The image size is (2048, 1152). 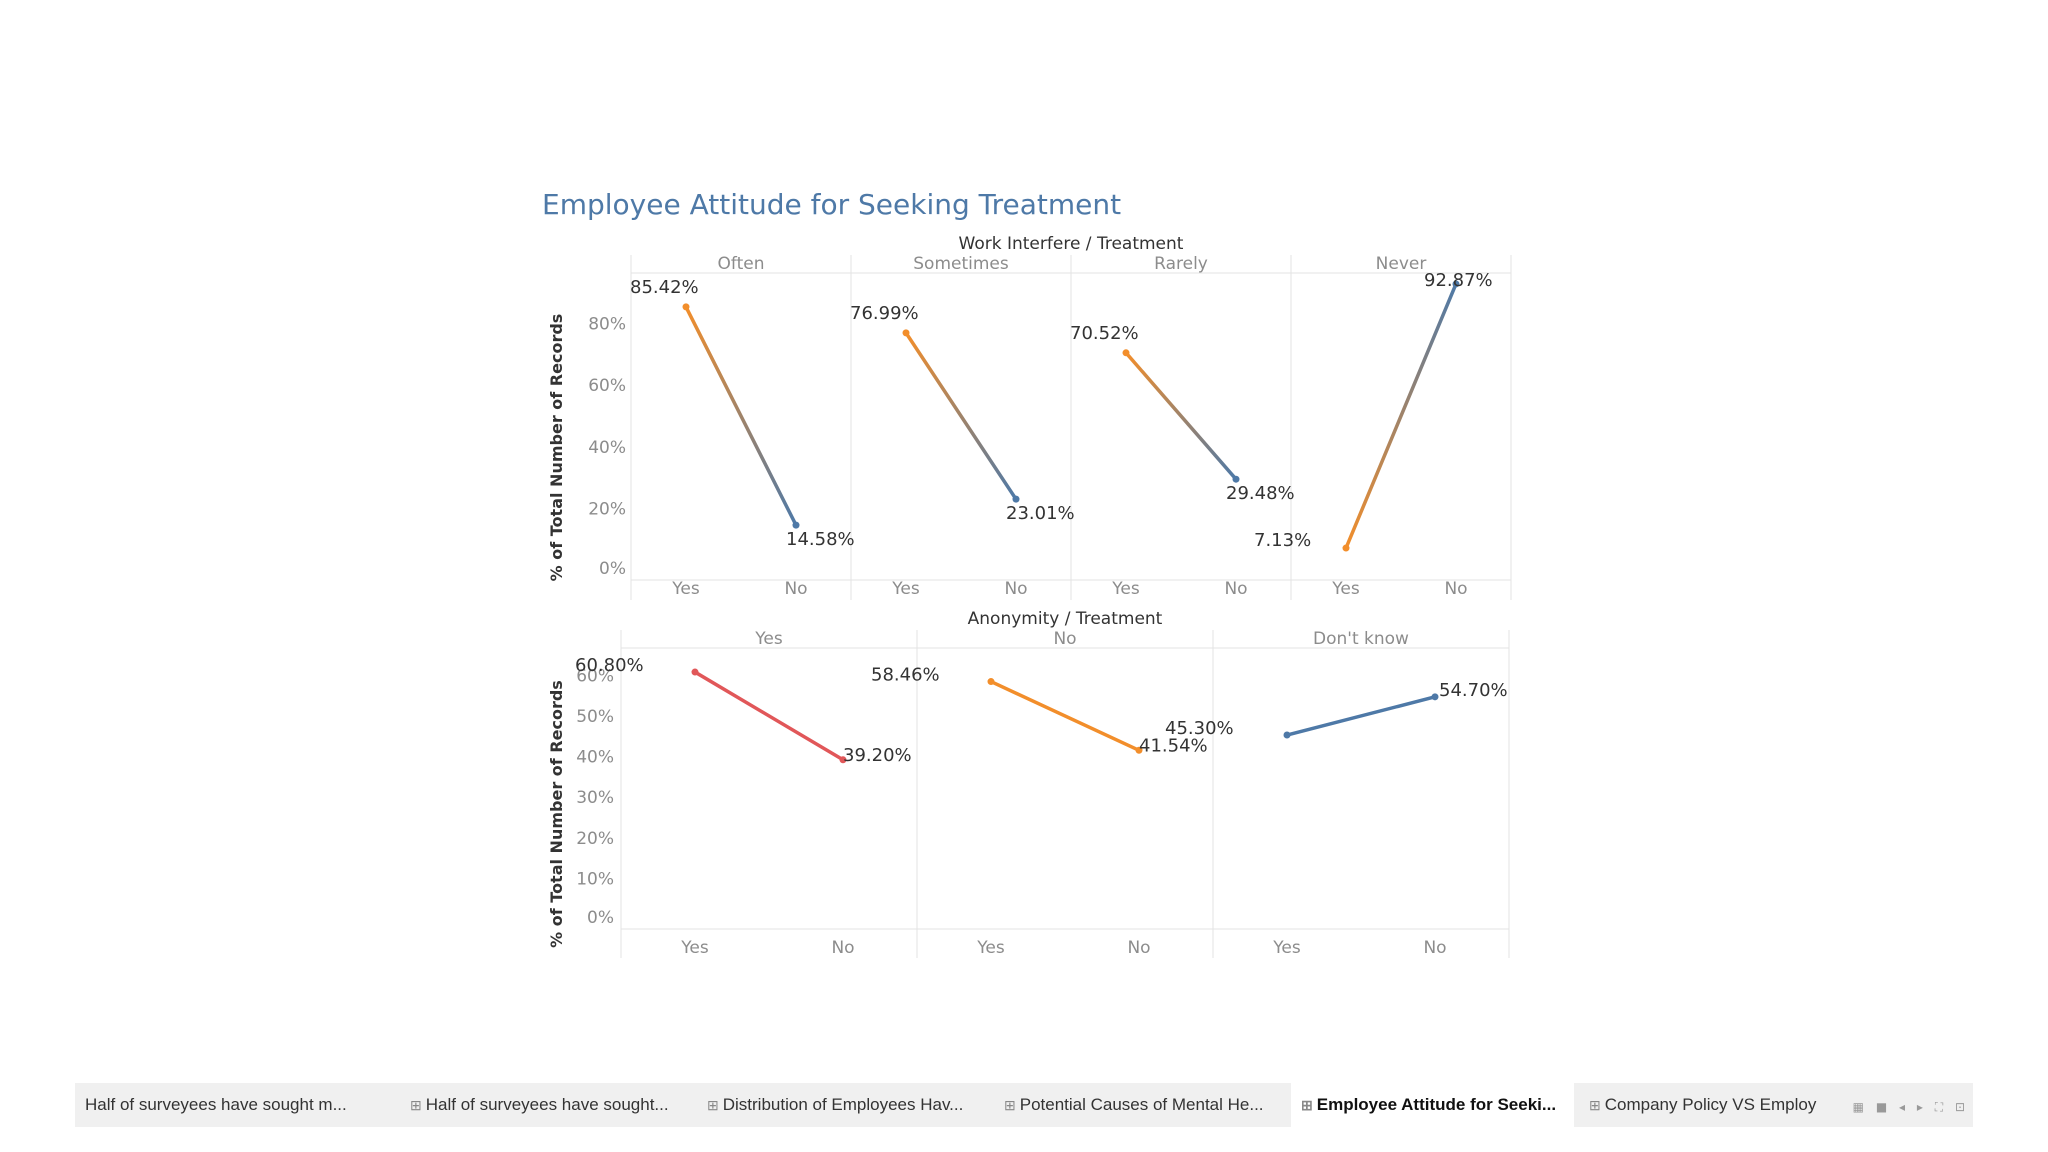 I want to click on grid-view-icon: ▦, so click(x=1858, y=1107).